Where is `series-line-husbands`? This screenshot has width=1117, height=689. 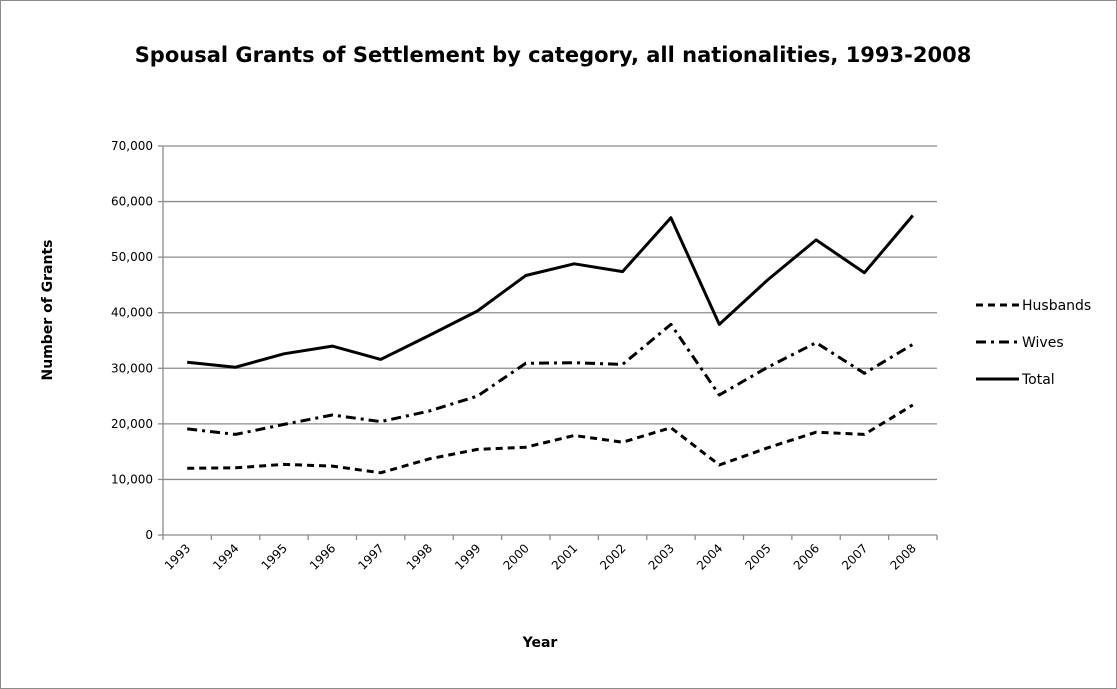 series-line-husbands is located at coordinates (550, 439).